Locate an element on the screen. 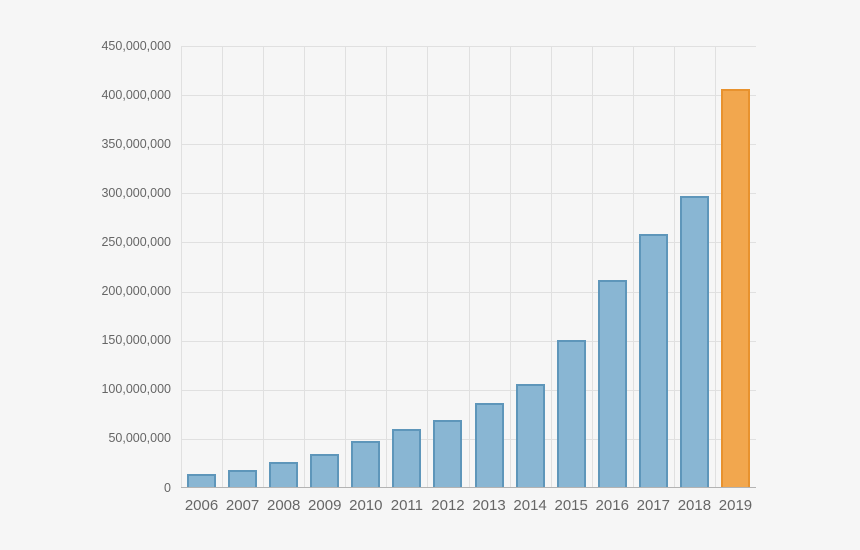  bar-2018 is located at coordinates (694, 342).